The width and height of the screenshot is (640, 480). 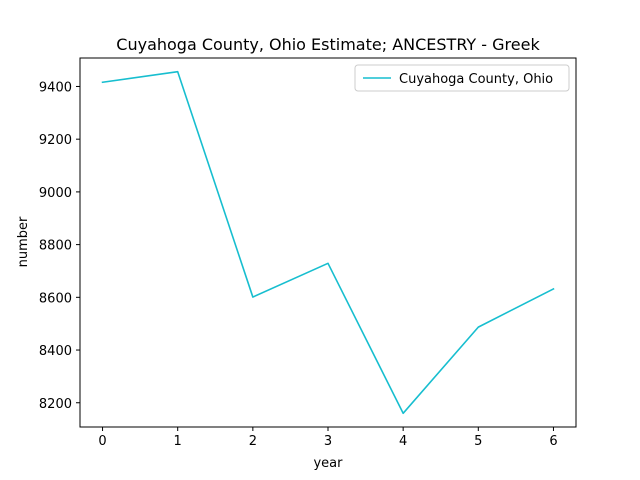 I want to click on x-tick-label-1: 1, so click(x=178, y=441).